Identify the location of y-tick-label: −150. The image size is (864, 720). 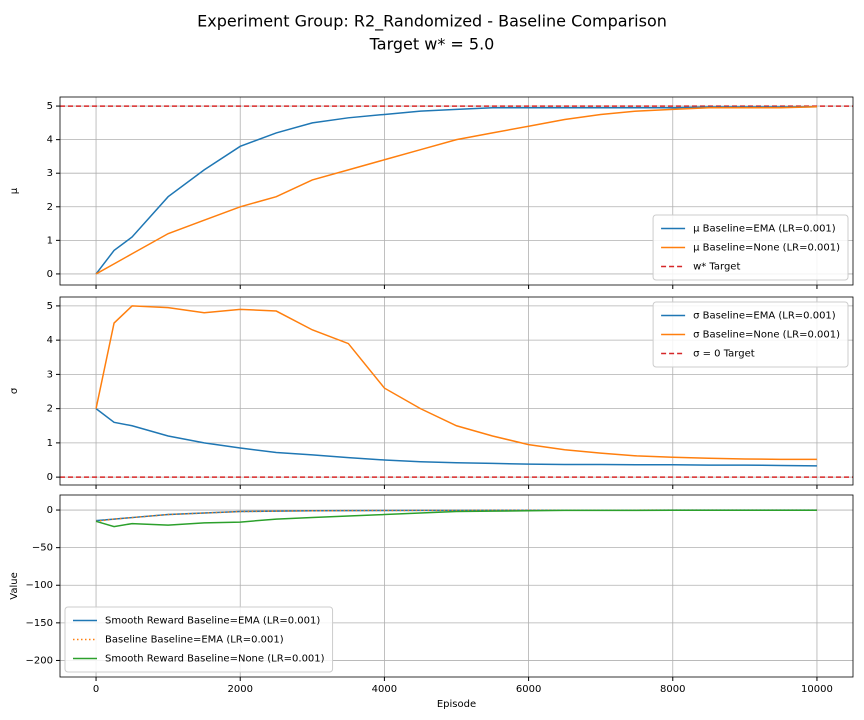
(39, 623).